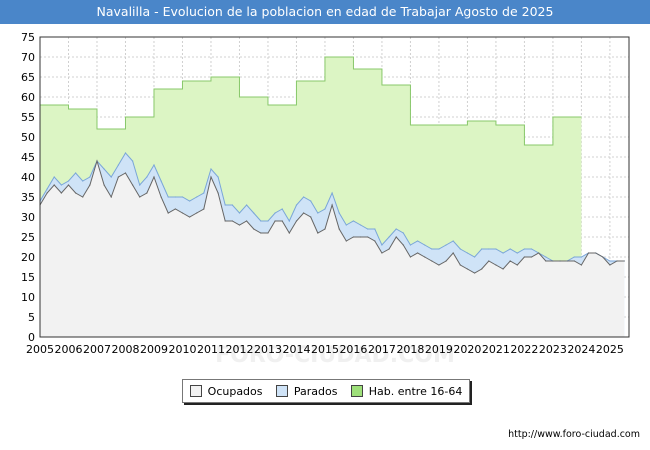  I want to click on source-link: http://www.foro-ciudad.com, so click(574, 434).